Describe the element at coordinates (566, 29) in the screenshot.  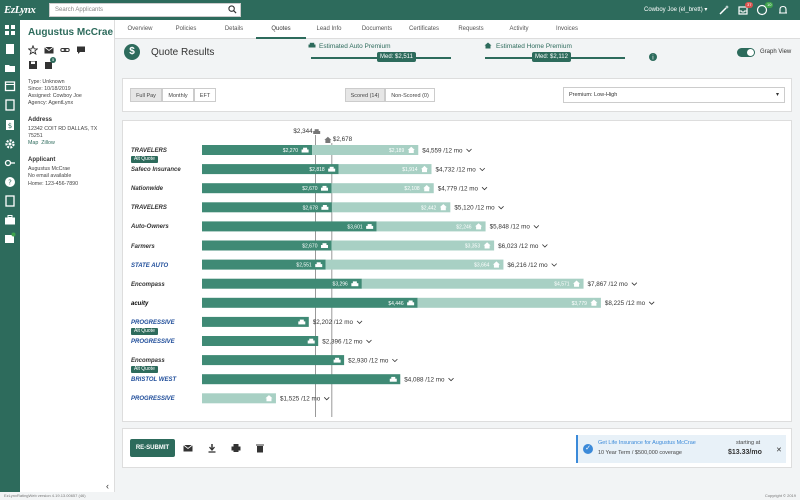
I see `tab-invoices: Invoices` at that location.